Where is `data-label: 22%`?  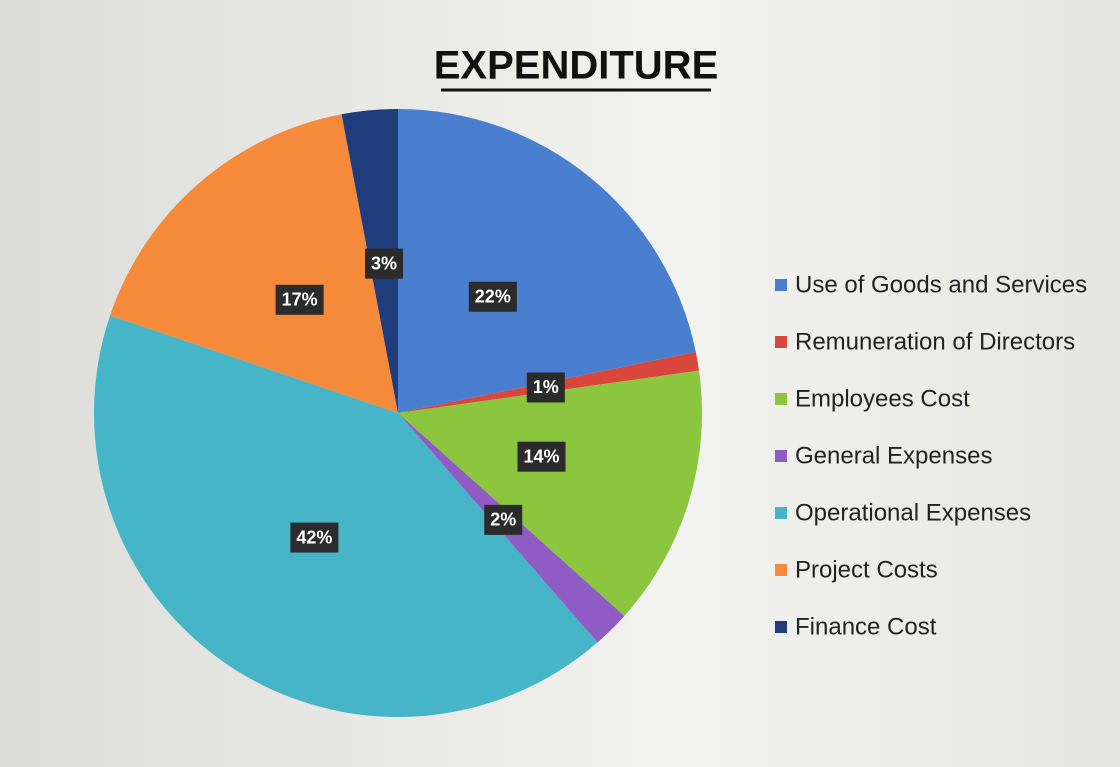 data-label: 22% is located at coordinates (493, 297).